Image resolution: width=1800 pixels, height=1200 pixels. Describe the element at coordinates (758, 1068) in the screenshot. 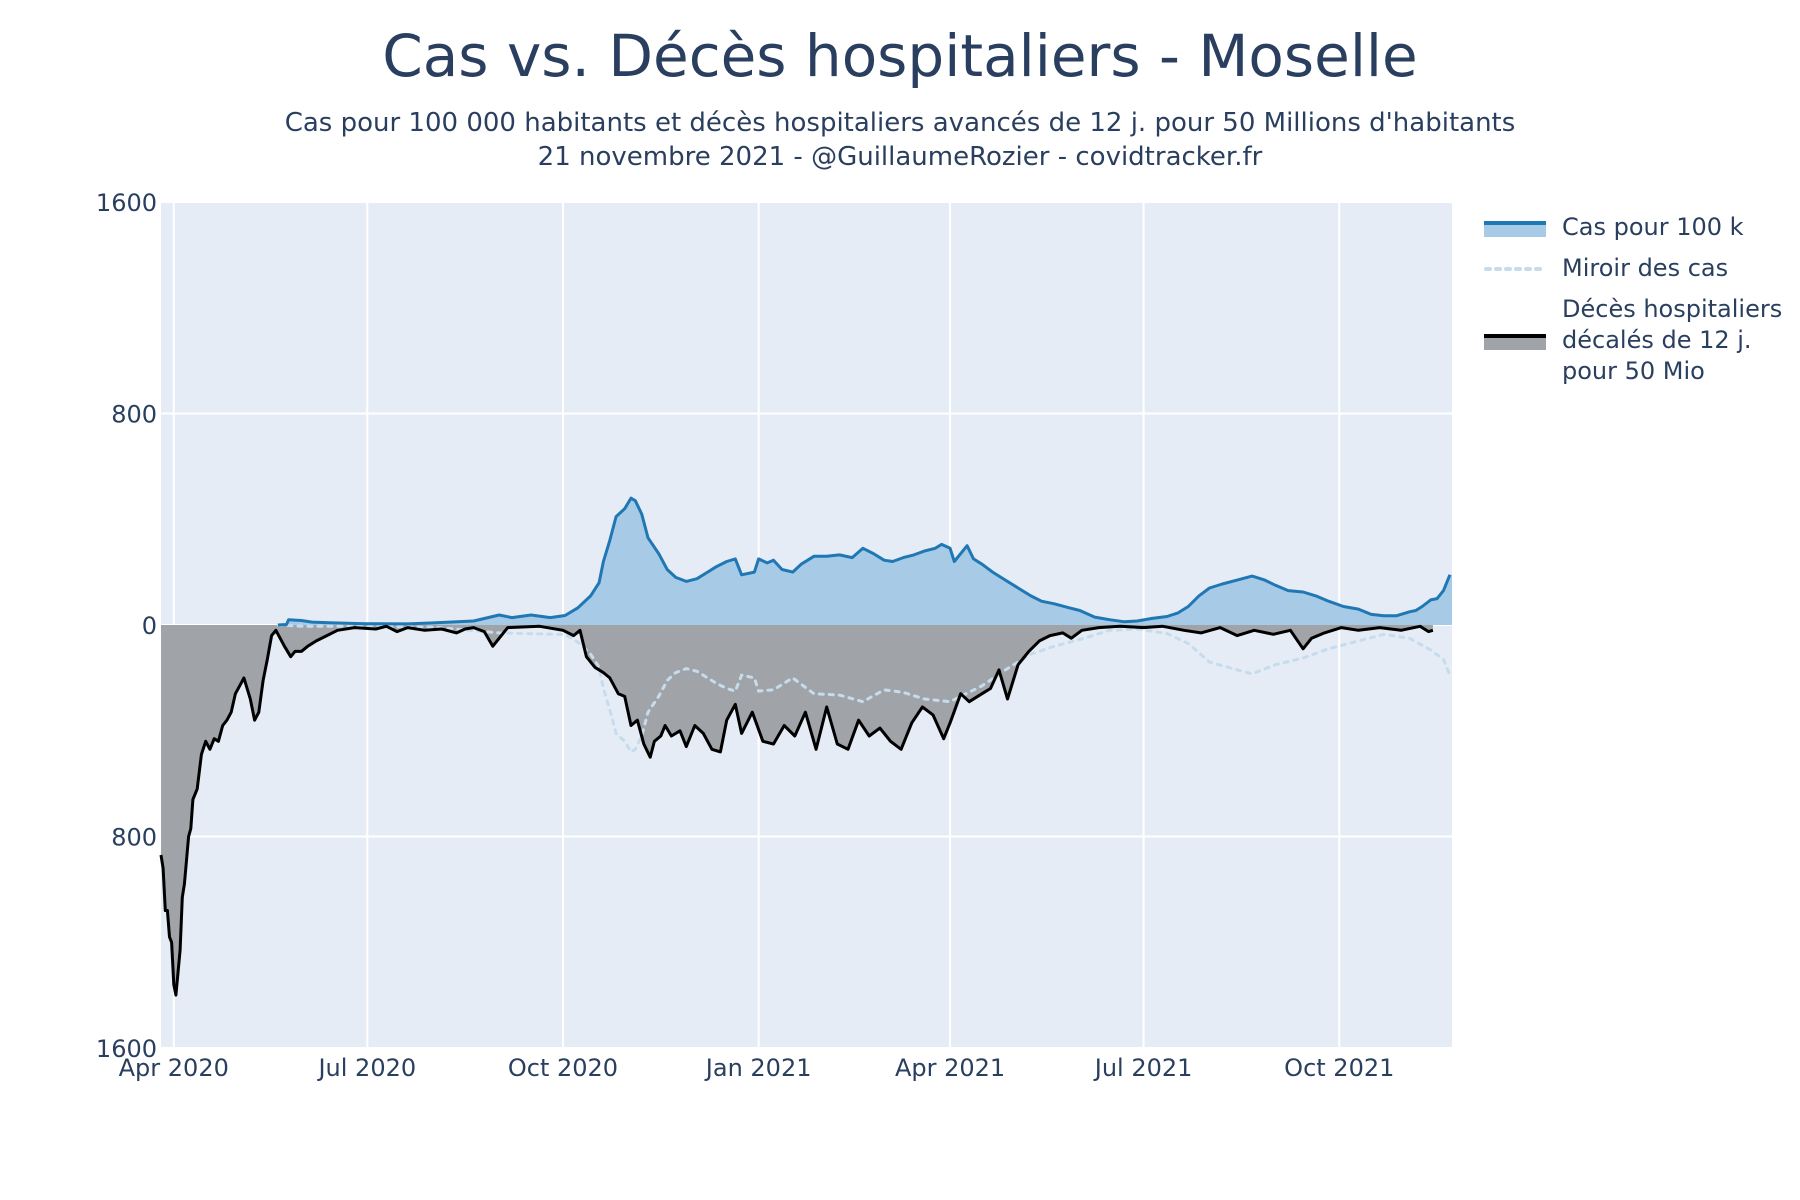

I see `x-tick-label-3: Jan 2021` at that location.